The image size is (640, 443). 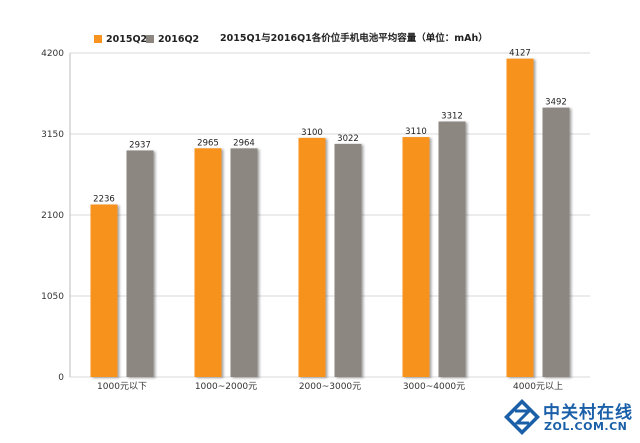 I want to click on x-tick-label: 1000~2000元, so click(x=226, y=387).